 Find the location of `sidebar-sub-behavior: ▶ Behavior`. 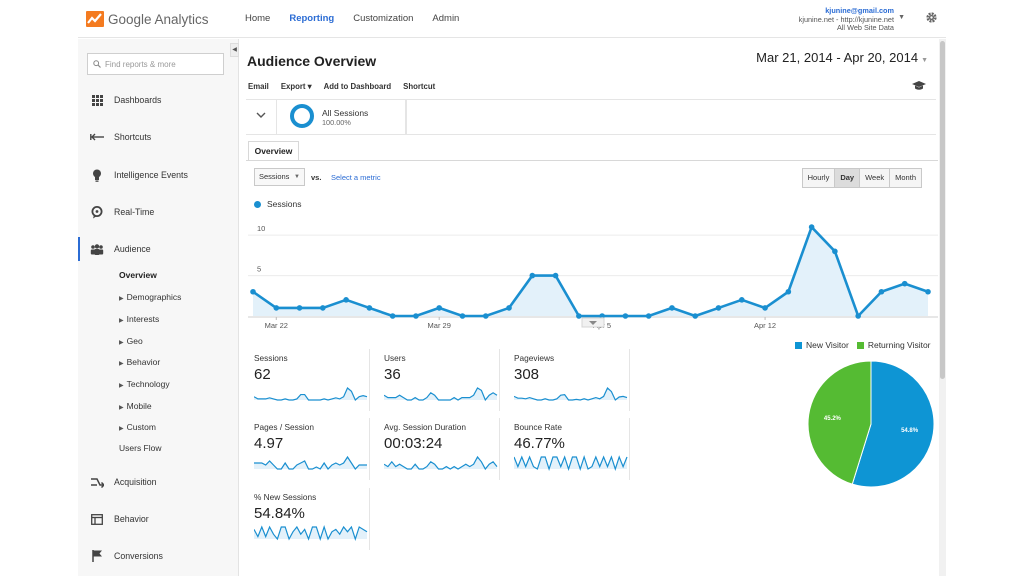

sidebar-sub-behavior: ▶ Behavior is located at coordinates (139, 362).